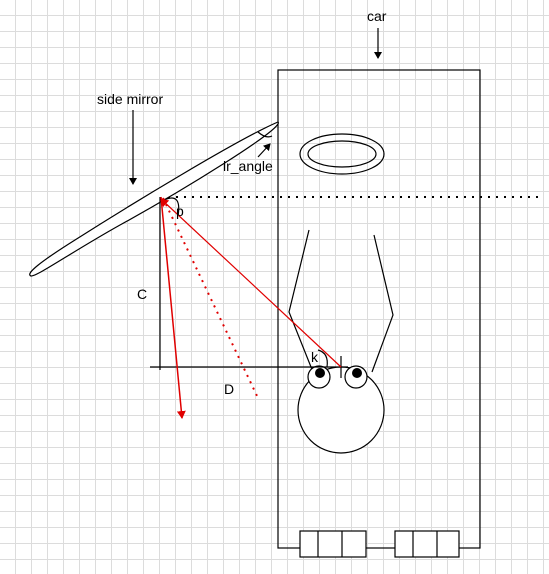 The image size is (549, 574). Describe the element at coordinates (130, 99) in the screenshot. I see `side-mirror-label: side mirror` at that location.